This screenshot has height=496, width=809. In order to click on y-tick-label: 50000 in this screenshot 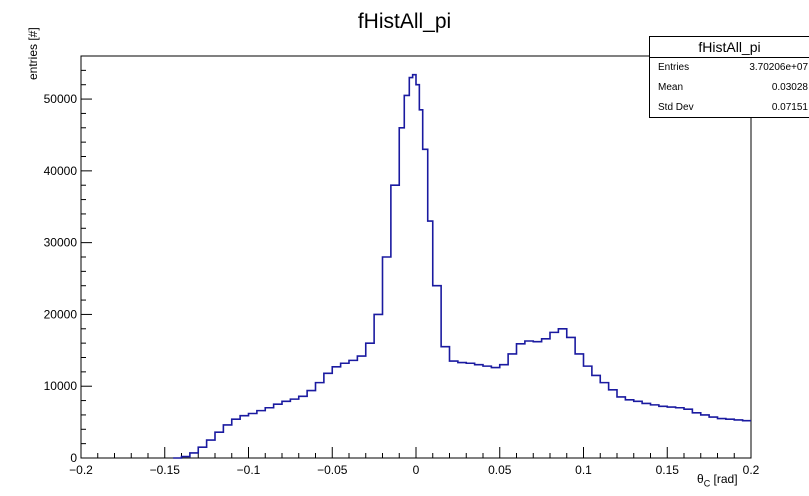, I will do `click(61, 99)`.